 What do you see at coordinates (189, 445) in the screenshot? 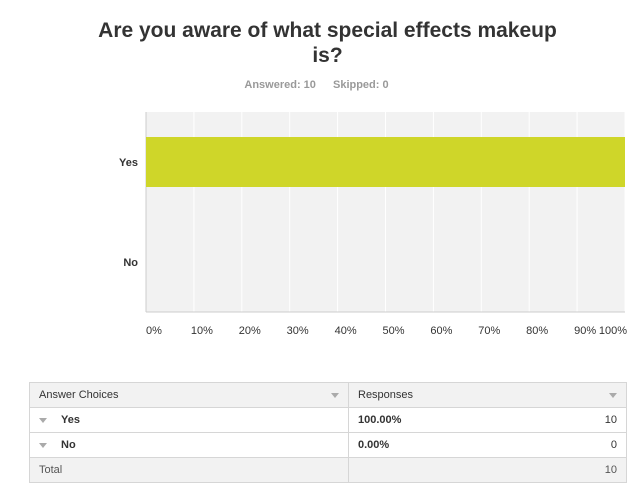
I see `choice-cell: No` at bounding box center [189, 445].